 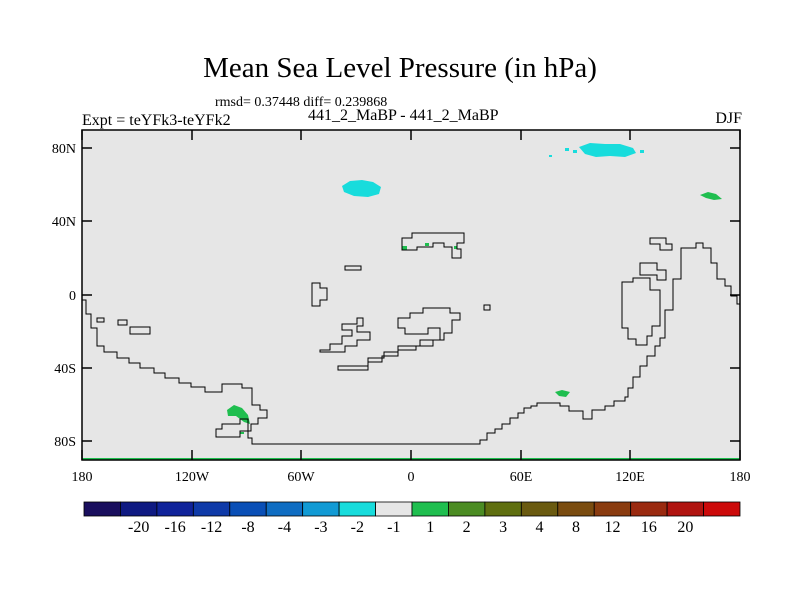 What do you see at coordinates (403, 115) in the screenshot?
I see `experiment-subtitle: 441_2_MaBP - 441_2_MaBP` at bounding box center [403, 115].